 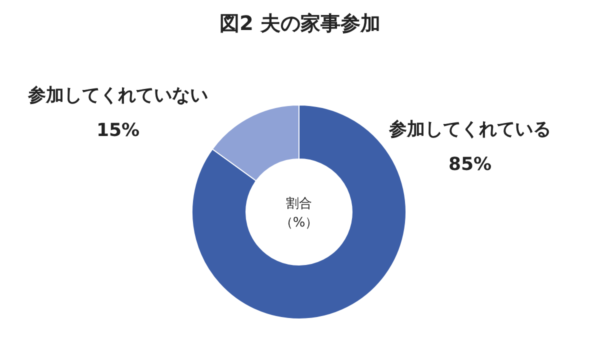 What do you see at coordinates (299, 204) in the screenshot?
I see `annotation: 割合` at bounding box center [299, 204].